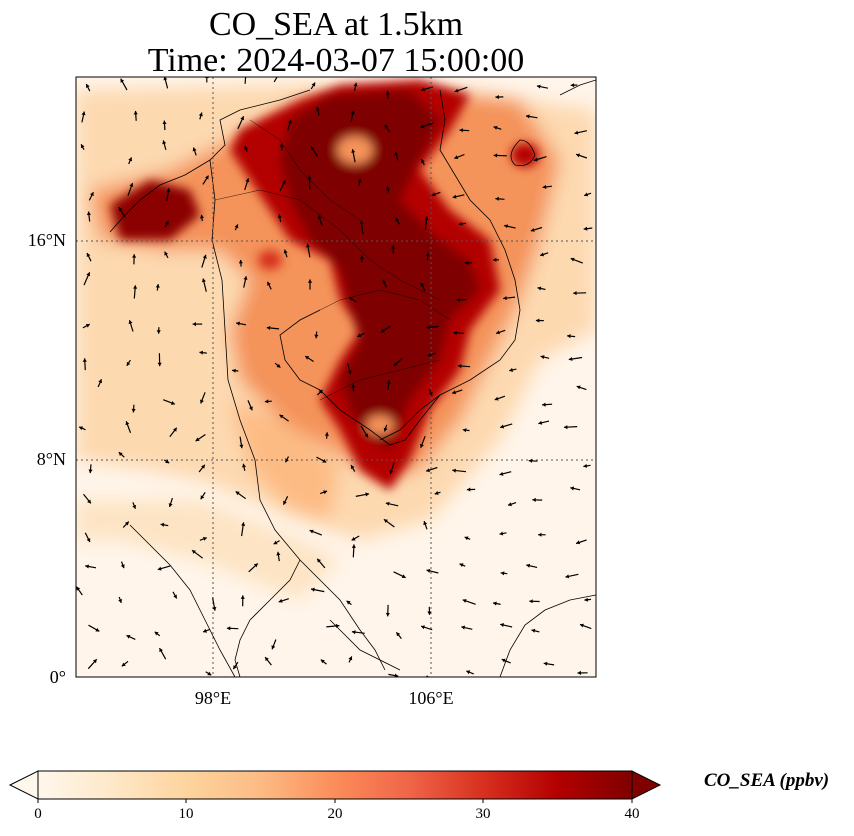 The height and width of the screenshot is (836, 854). I want to click on colorbar-extend-low, so click(23, 785).